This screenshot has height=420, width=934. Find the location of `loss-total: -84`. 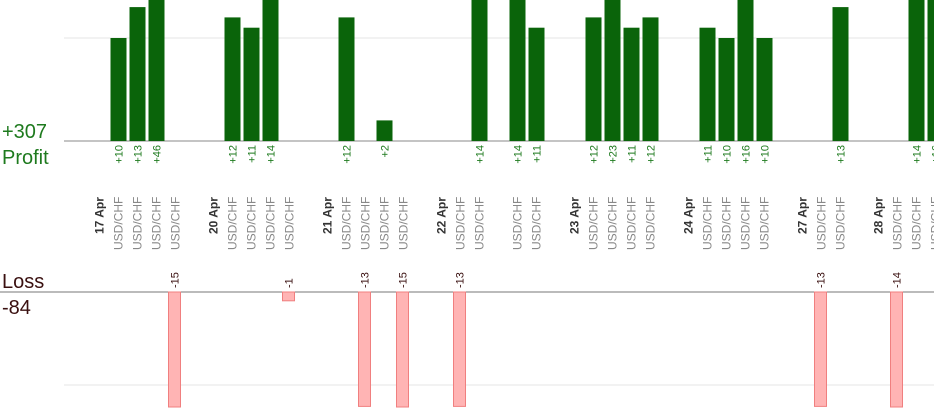

loss-total: -84 is located at coordinates (16, 308).